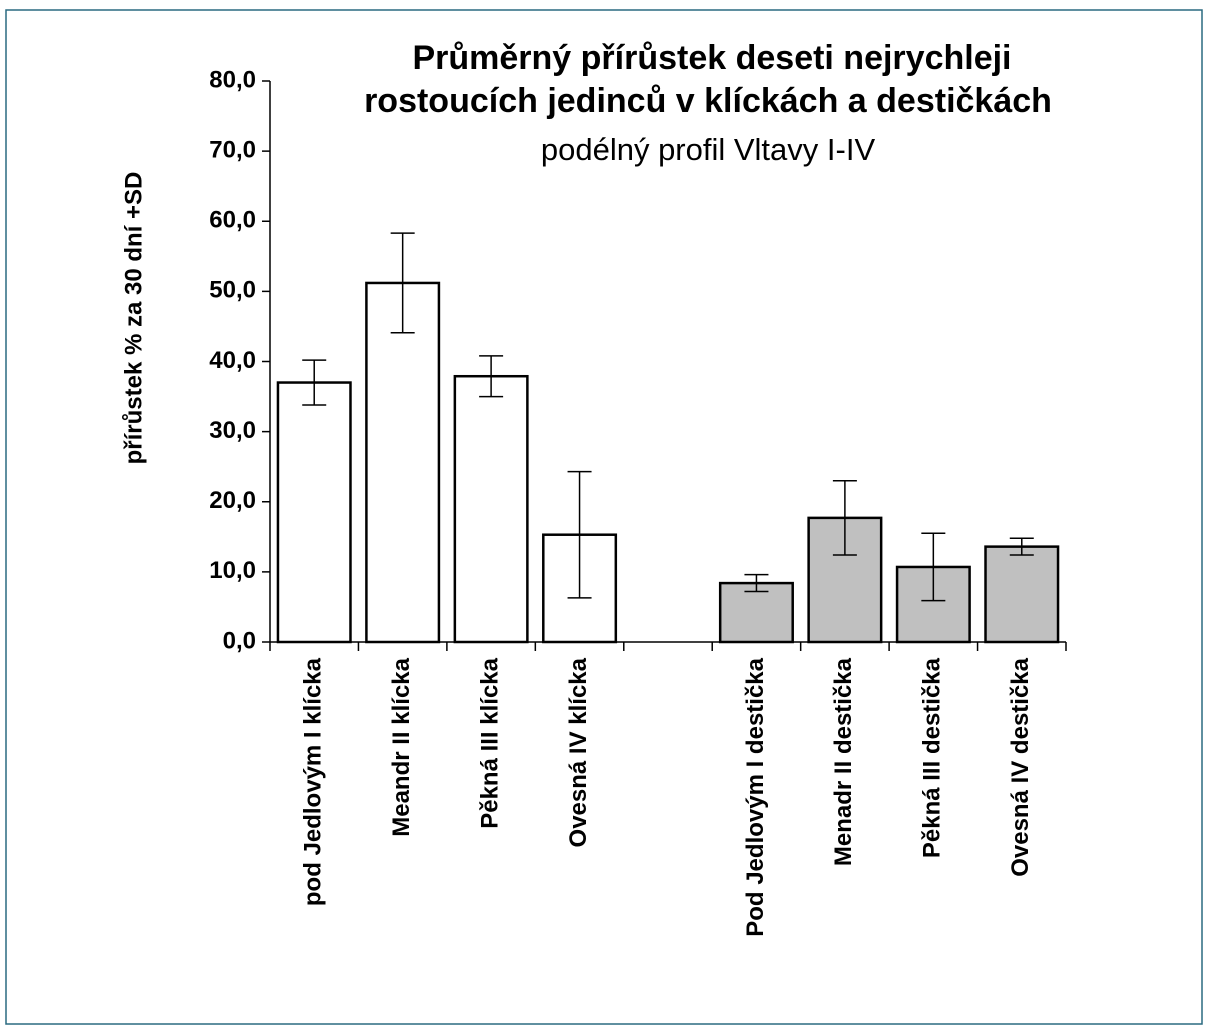  I want to click on y-tick-label: 30,0, so click(232, 430).